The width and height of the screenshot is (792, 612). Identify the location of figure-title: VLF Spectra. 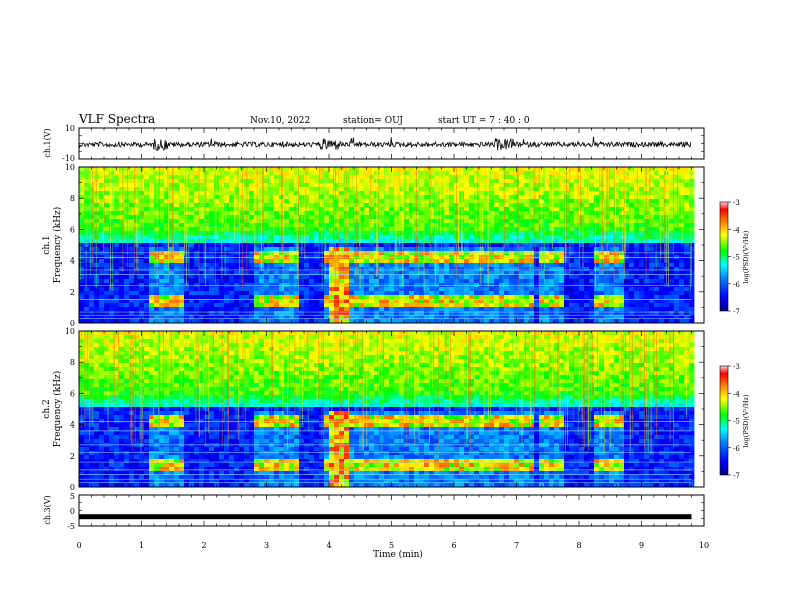
(116, 119).